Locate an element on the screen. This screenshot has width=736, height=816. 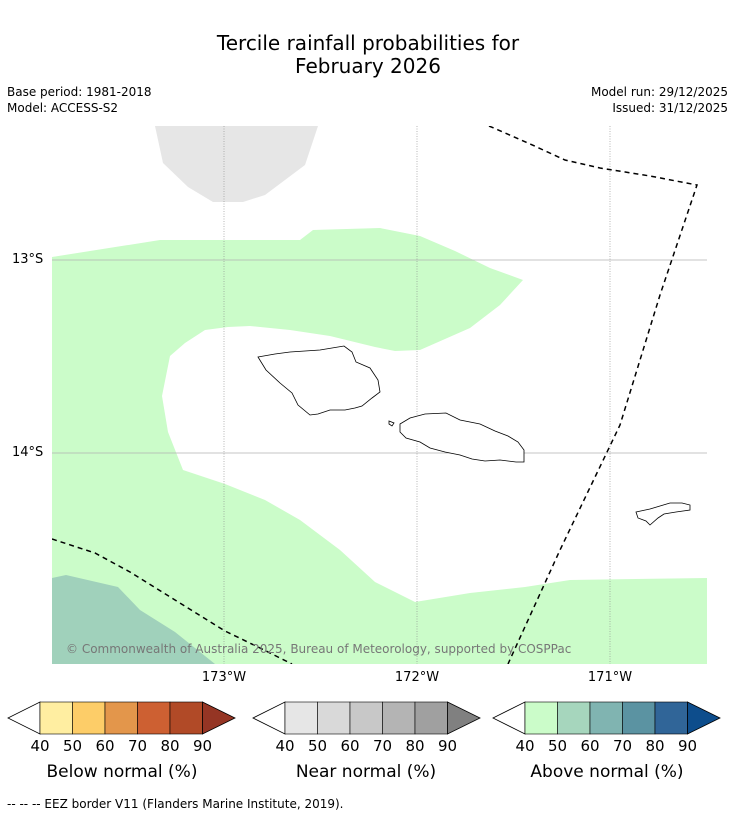
lon-tick-171w: 171°W is located at coordinates (610, 677).